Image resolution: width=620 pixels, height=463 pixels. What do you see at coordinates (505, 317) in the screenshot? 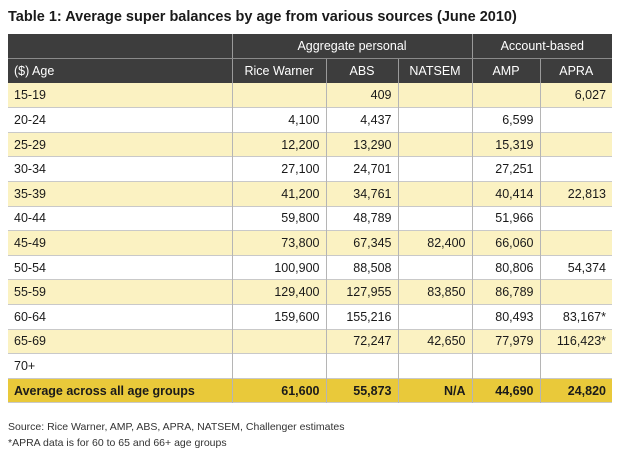
I see `cell-amp: 80,493` at bounding box center [505, 317].